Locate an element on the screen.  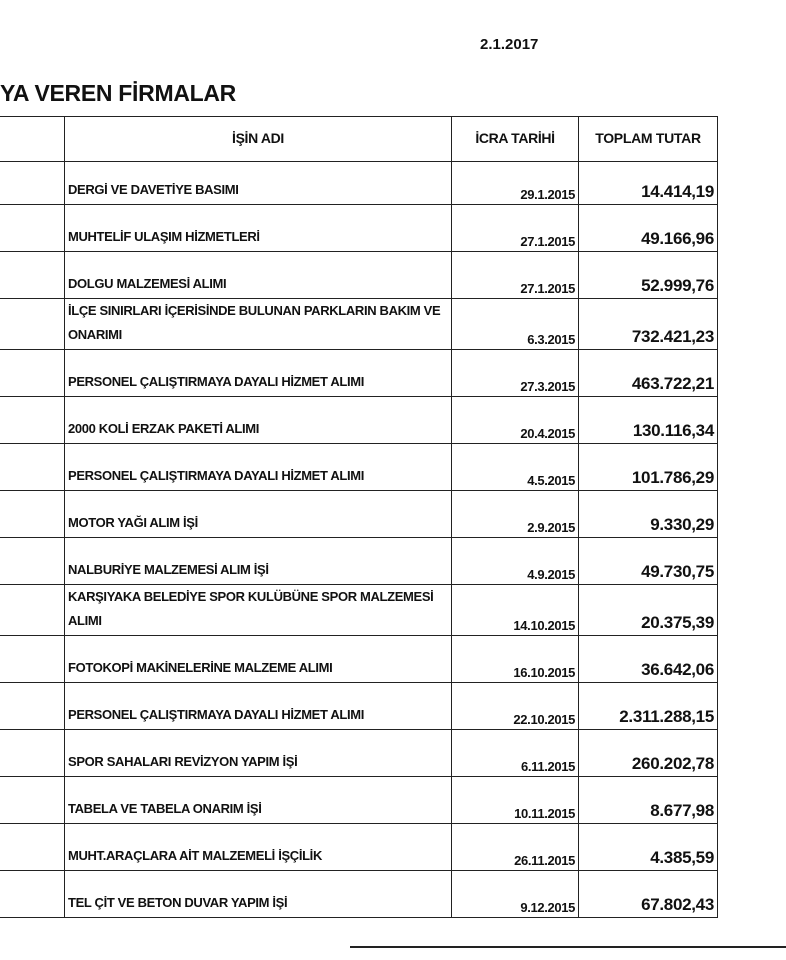
total-amount-cell: 4.385,59 is located at coordinates (648, 847).